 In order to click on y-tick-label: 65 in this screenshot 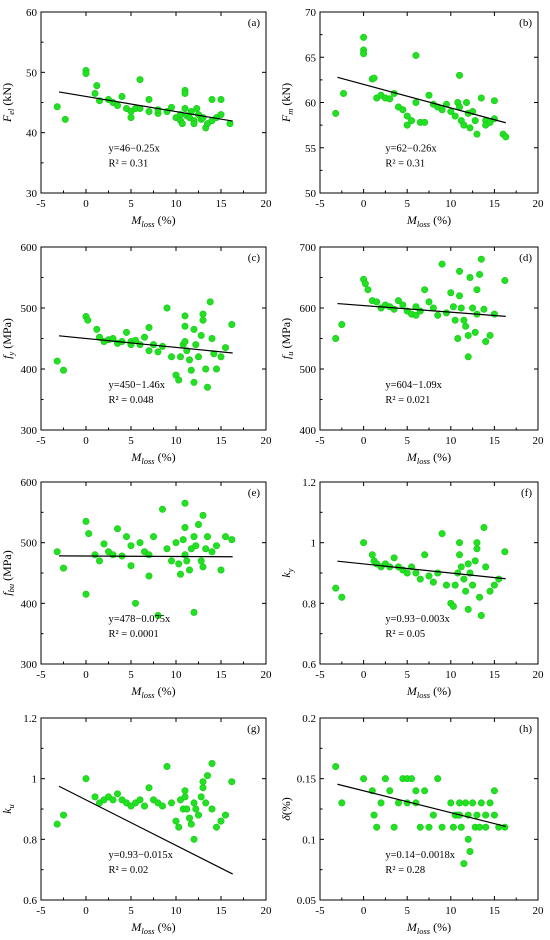, I will do `click(311, 58)`.